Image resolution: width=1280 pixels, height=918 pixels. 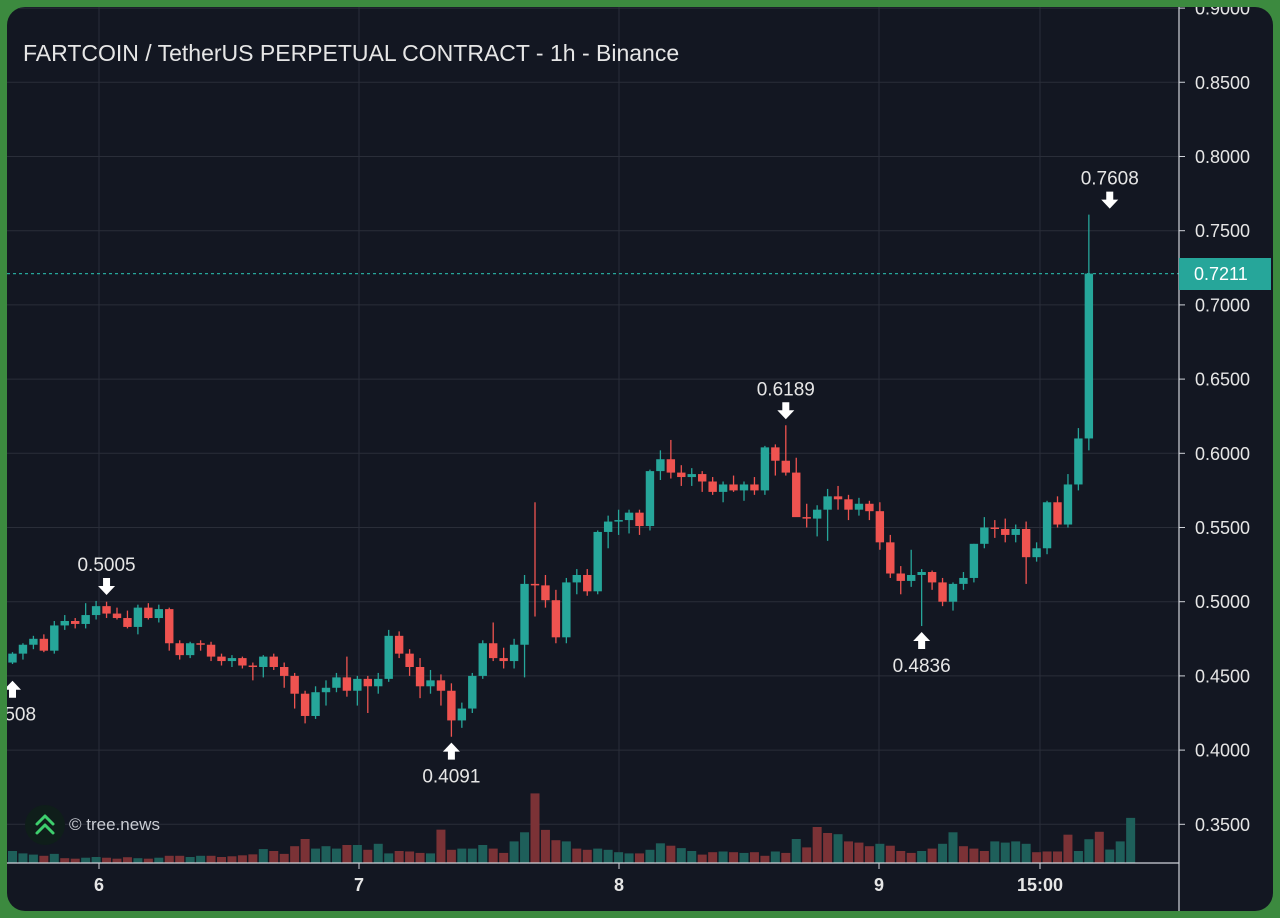 What do you see at coordinates (1222, 751) in the screenshot?
I see `y-tick-label: 0.4000` at bounding box center [1222, 751].